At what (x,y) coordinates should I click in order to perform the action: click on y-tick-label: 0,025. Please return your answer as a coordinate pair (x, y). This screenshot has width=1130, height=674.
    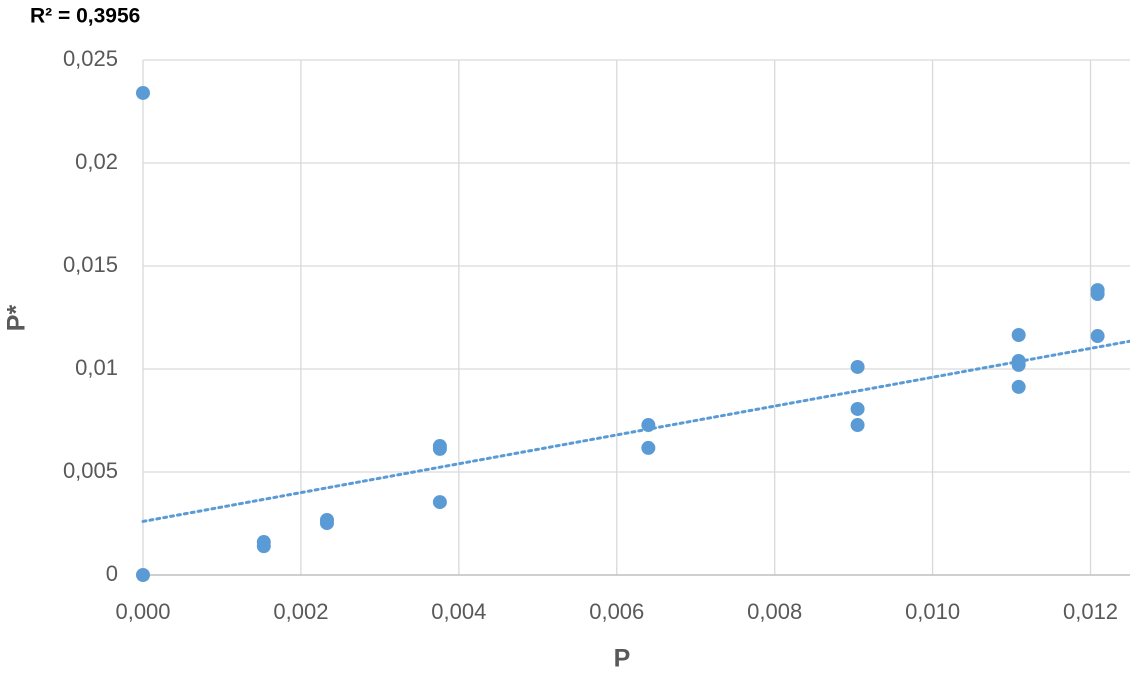
    Looking at the image, I should click on (90, 58).